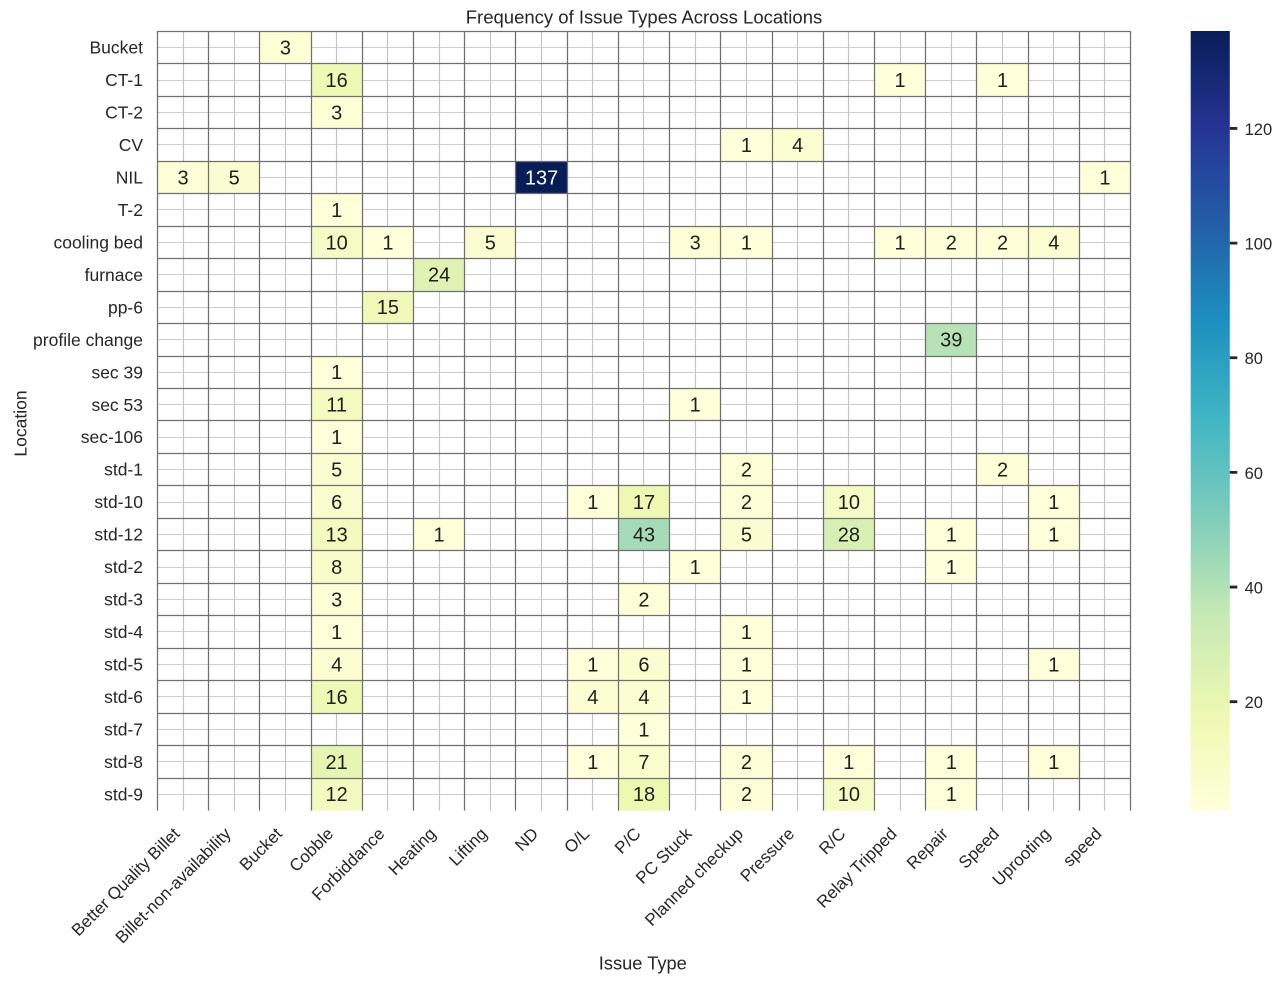 Image resolution: width=1282 pixels, height=988 pixels. What do you see at coordinates (20, 423) in the screenshot?
I see `svg-text: Location` at bounding box center [20, 423].